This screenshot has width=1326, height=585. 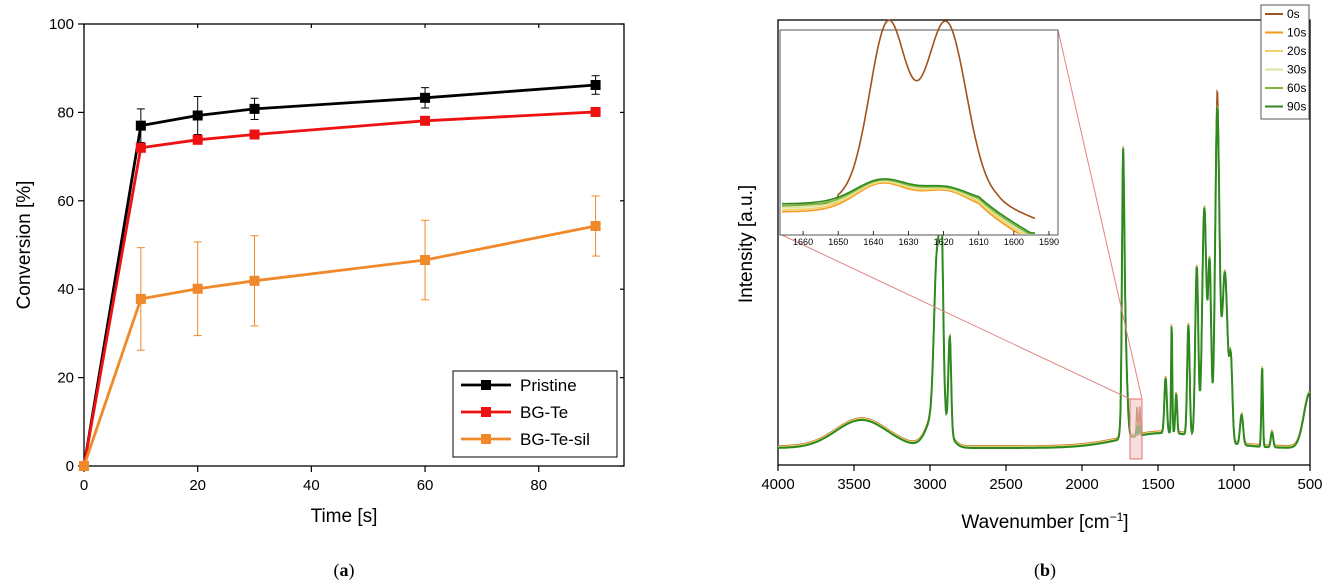 I want to click on panel-b-inset-x-axis: 1660 1650 1640 1630 1620 1610 1600 1590, so click(x=926, y=239).